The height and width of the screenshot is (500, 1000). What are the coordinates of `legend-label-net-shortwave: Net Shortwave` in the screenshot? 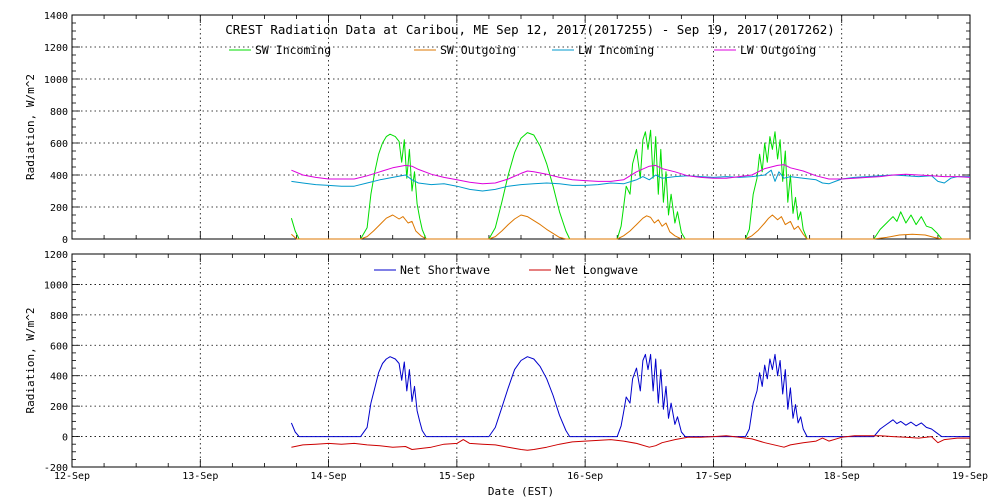 It's located at (445, 270).